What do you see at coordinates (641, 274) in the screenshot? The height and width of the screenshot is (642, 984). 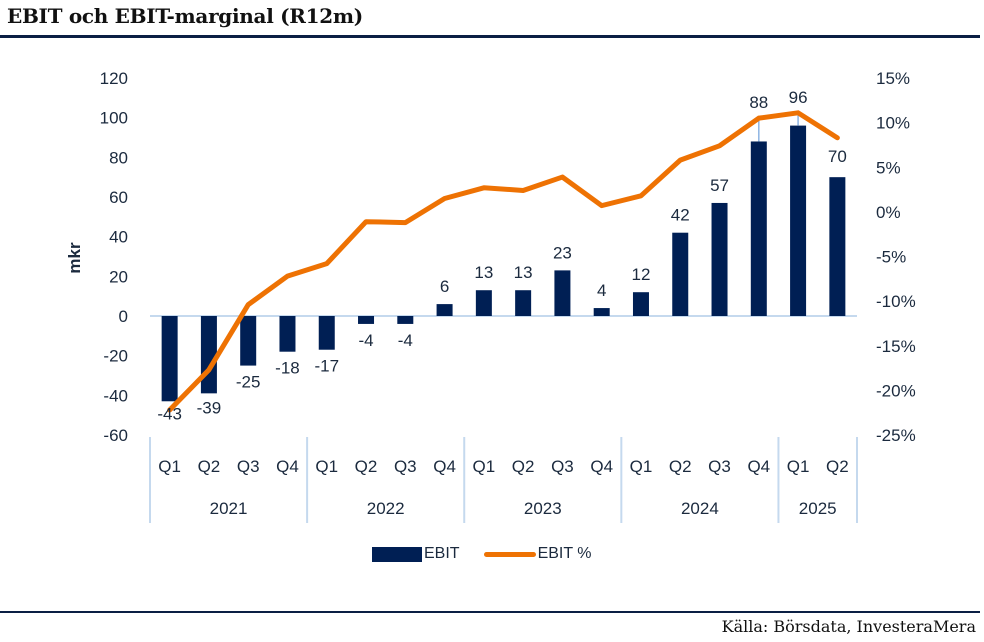 I see `ebit-data-label: 12` at bounding box center [641, 274].